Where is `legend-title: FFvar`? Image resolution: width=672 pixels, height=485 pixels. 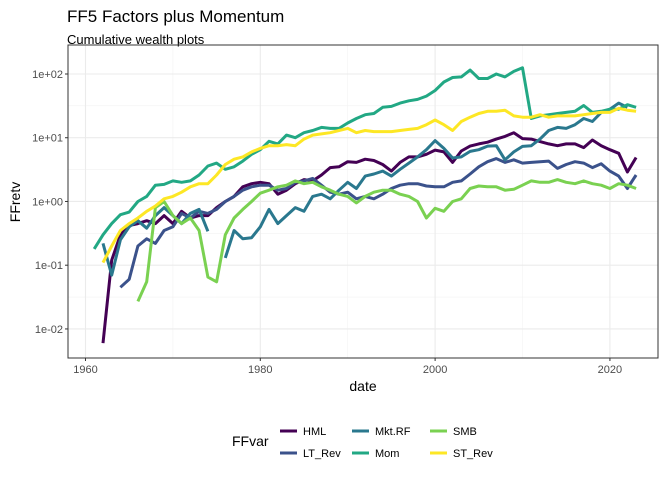 legend-title: FFvar is located at coordinates (250, 441).